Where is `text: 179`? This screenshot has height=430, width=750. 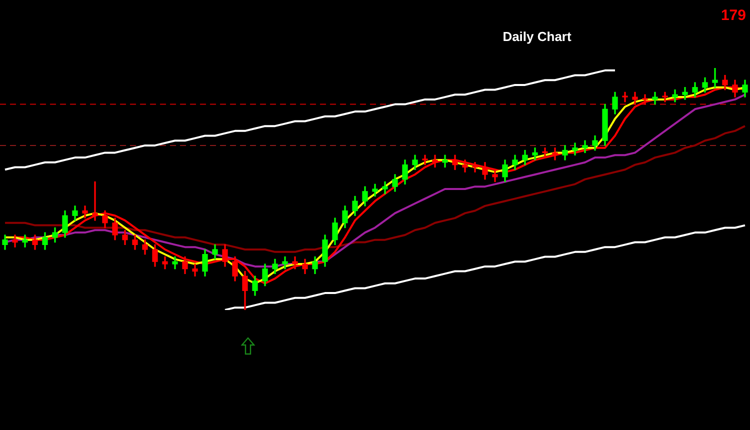
text: 179 is located at coordinates (733, 15).